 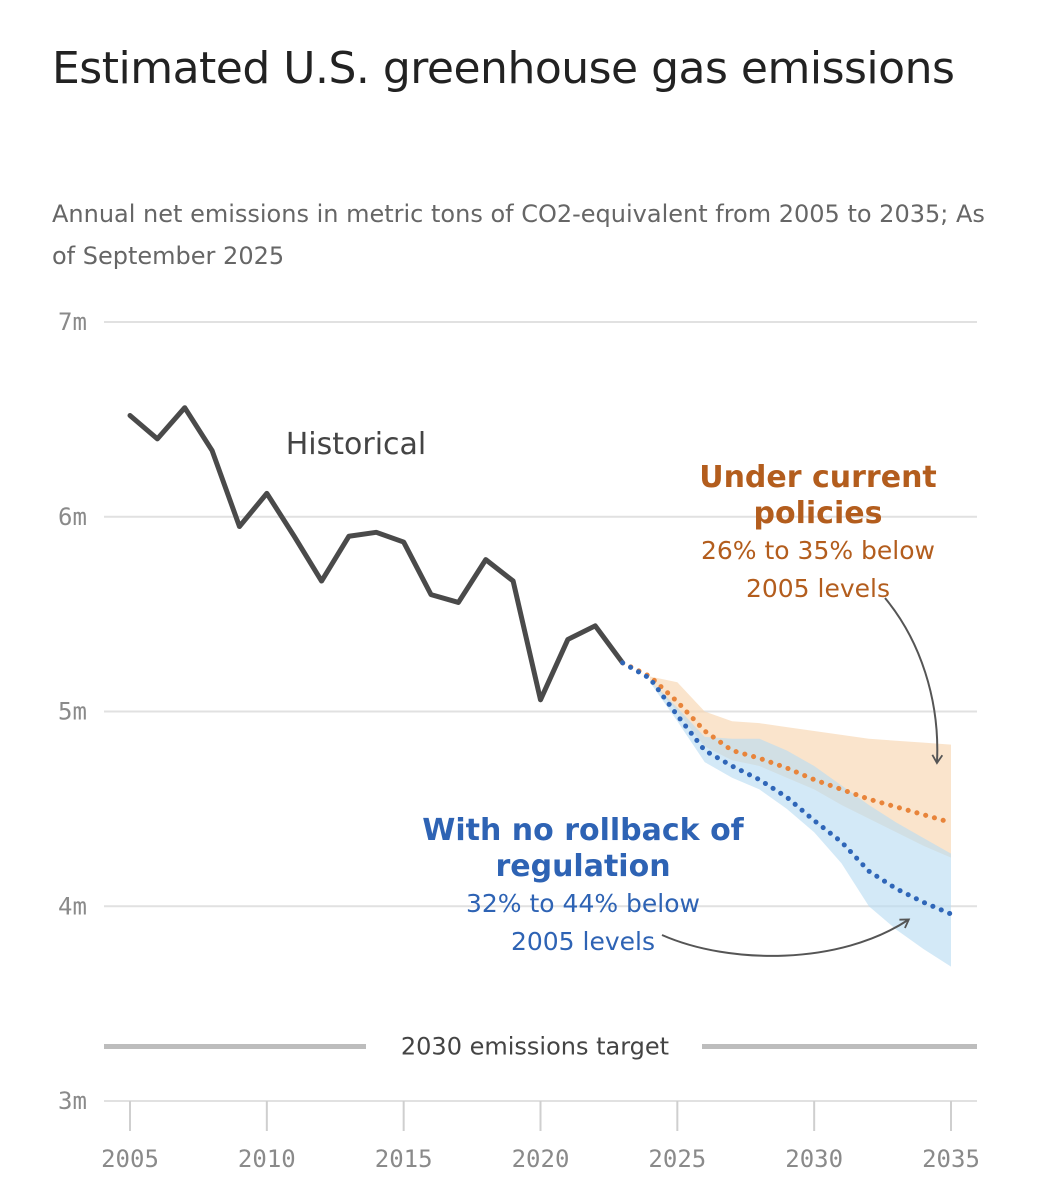 What do you see at coordinates (535, 1046) in the screenshot?
I see `target-label: 2030 emissions target` at bounding box center [535, 1046].